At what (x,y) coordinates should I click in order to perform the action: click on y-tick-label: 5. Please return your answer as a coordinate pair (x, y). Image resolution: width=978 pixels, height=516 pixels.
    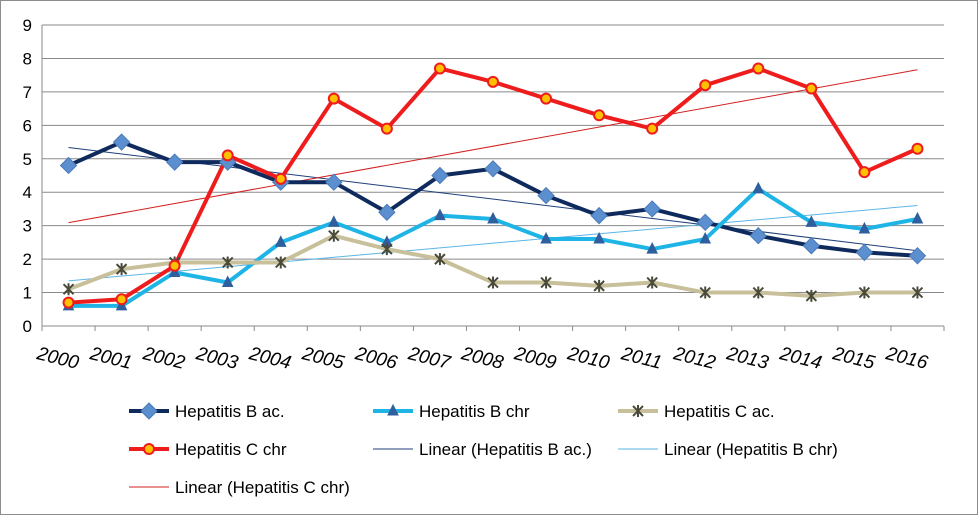
    Looking at the image, I should click on (27, 159).